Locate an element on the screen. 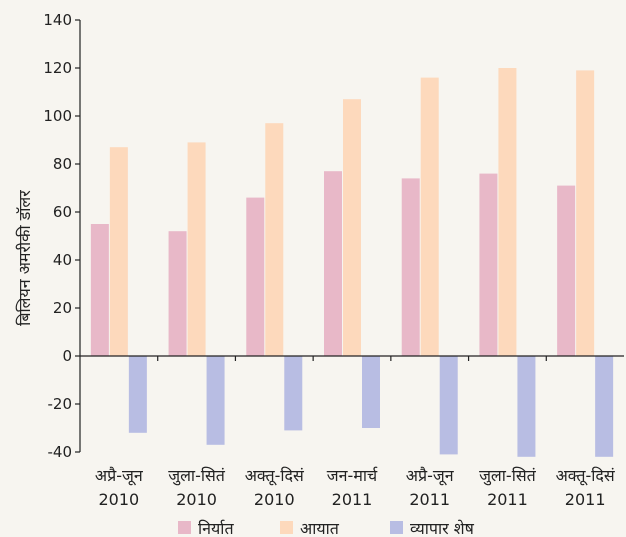  y-tick-label: 140 is located at coordinates (57, 20).